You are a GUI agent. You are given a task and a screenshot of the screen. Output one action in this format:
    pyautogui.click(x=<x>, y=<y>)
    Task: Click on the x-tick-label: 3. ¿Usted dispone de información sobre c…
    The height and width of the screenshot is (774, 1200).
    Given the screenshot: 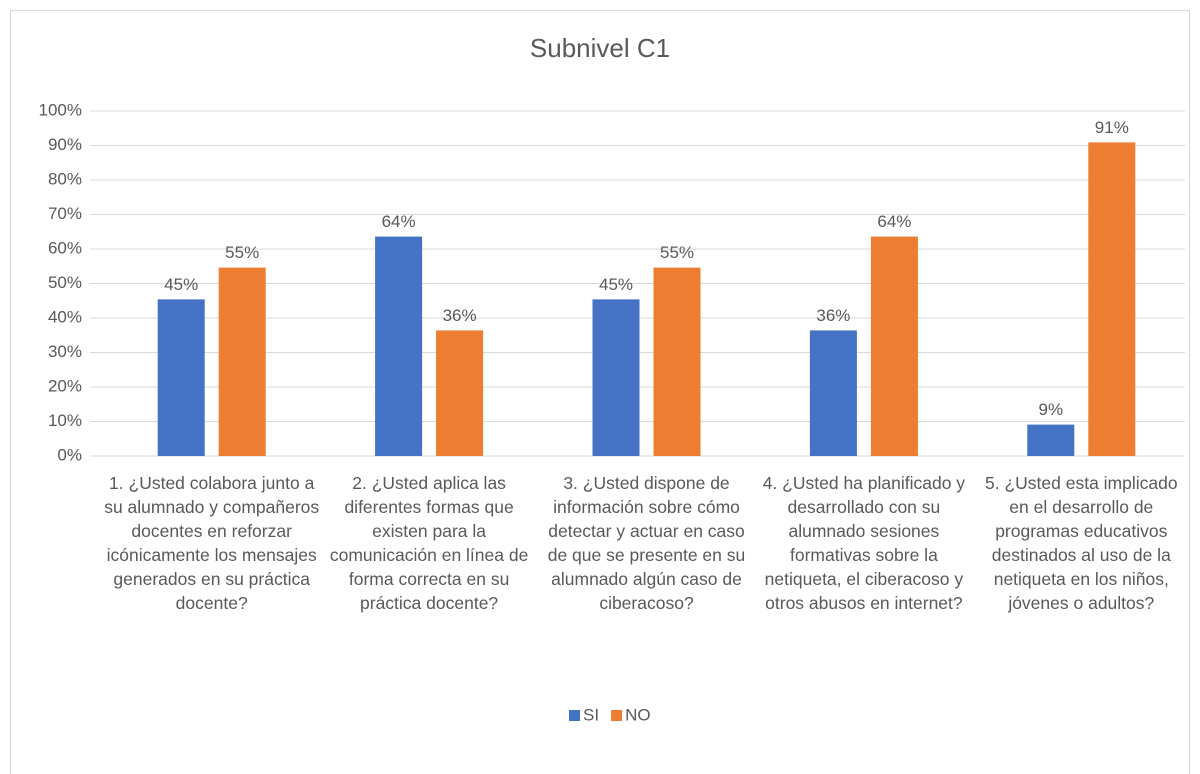 What is the action you would take?
    pyautogui.click(x=646, y=543)
    